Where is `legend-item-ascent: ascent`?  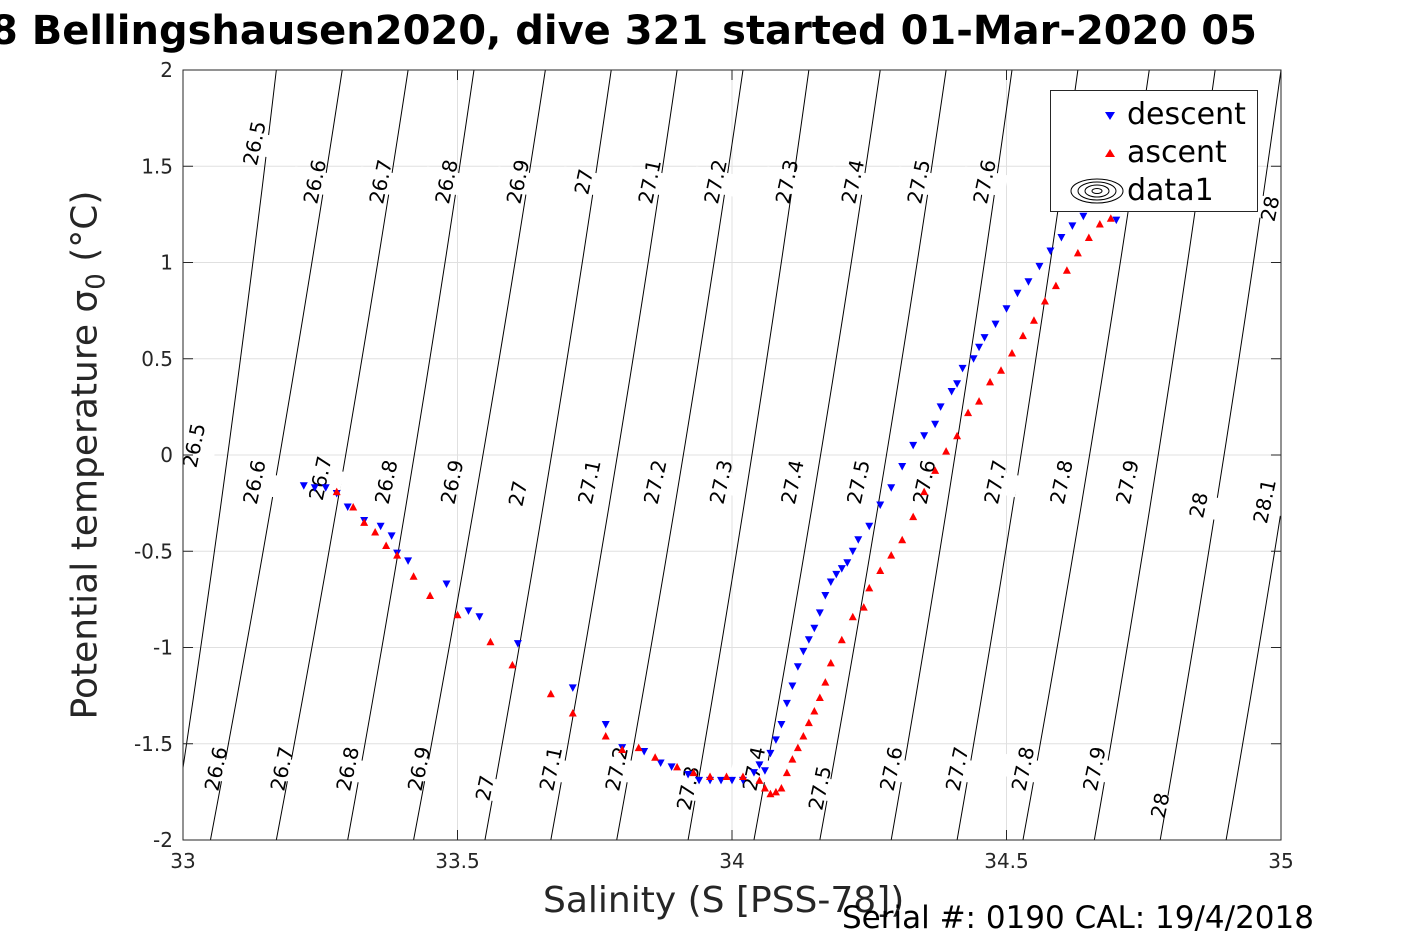 legend-item-ascent: ascent is located at coordinates (1154, 153).